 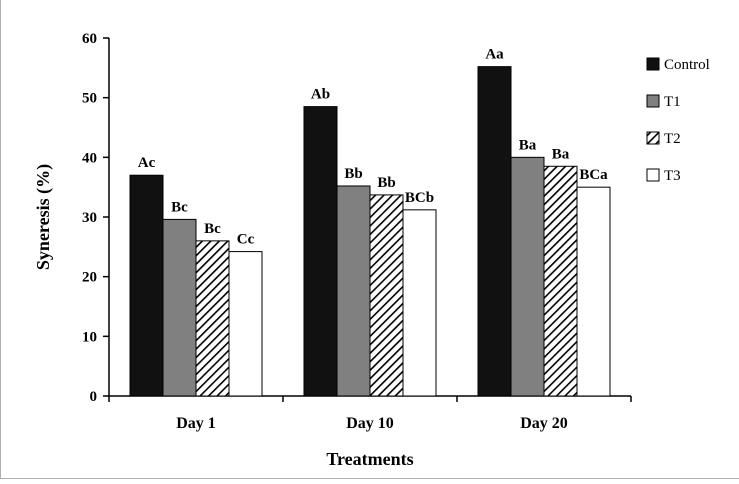 I want to click on y-tick-label: 10, so click(x=89, y=337).